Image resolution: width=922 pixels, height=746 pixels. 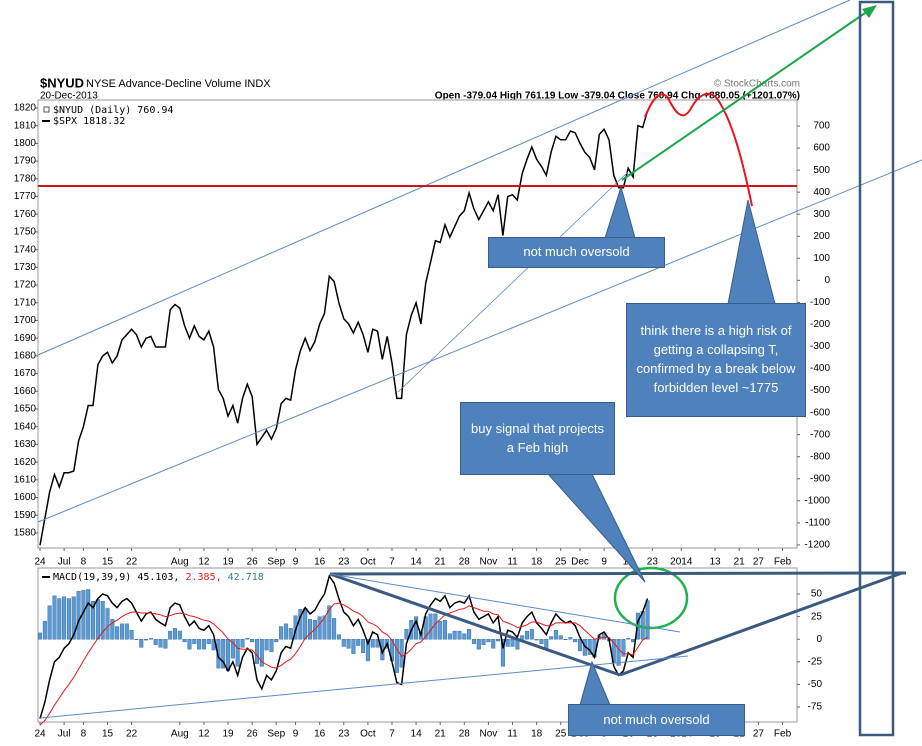 I want to click on x-tick-label: Dec, so click(x=580, y=562).